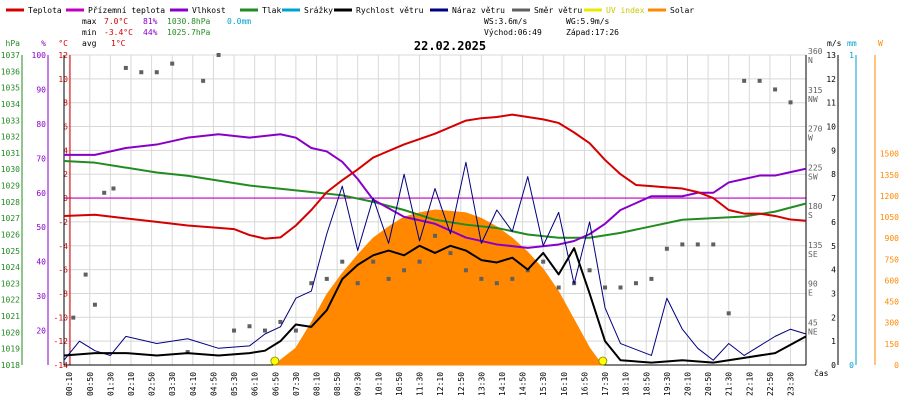 The width and height of the screenshot is (900, 400). What do you see at coordinates (69, 384) in the screenshot?
I see `x-tick-label: 00:10` at bounding box center [69, 384].